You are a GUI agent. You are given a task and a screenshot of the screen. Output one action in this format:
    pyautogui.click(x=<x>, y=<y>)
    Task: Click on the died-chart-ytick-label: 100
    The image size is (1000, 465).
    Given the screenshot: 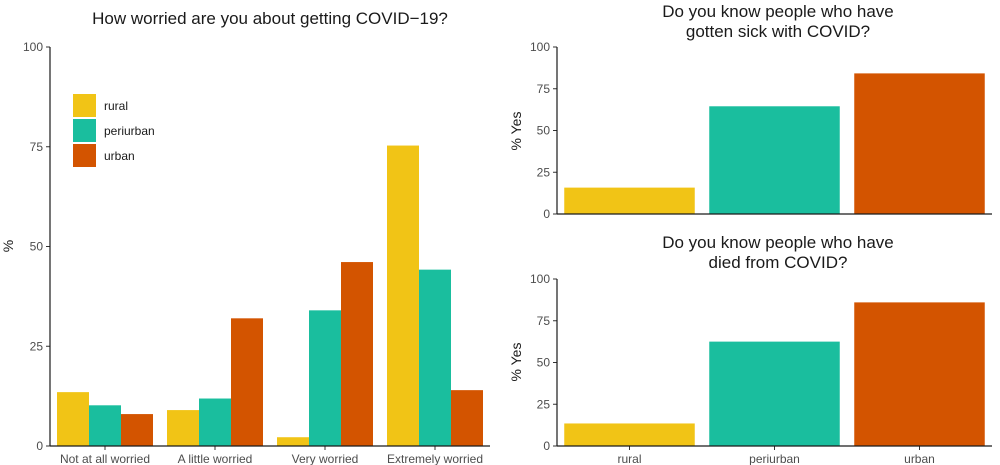 What is the action you would take?
    pyautogui.click(x=540, y=279)
    